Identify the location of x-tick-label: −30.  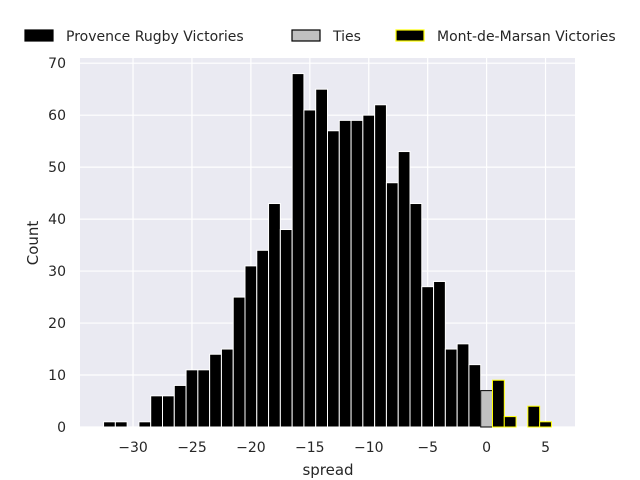
(133, 448).